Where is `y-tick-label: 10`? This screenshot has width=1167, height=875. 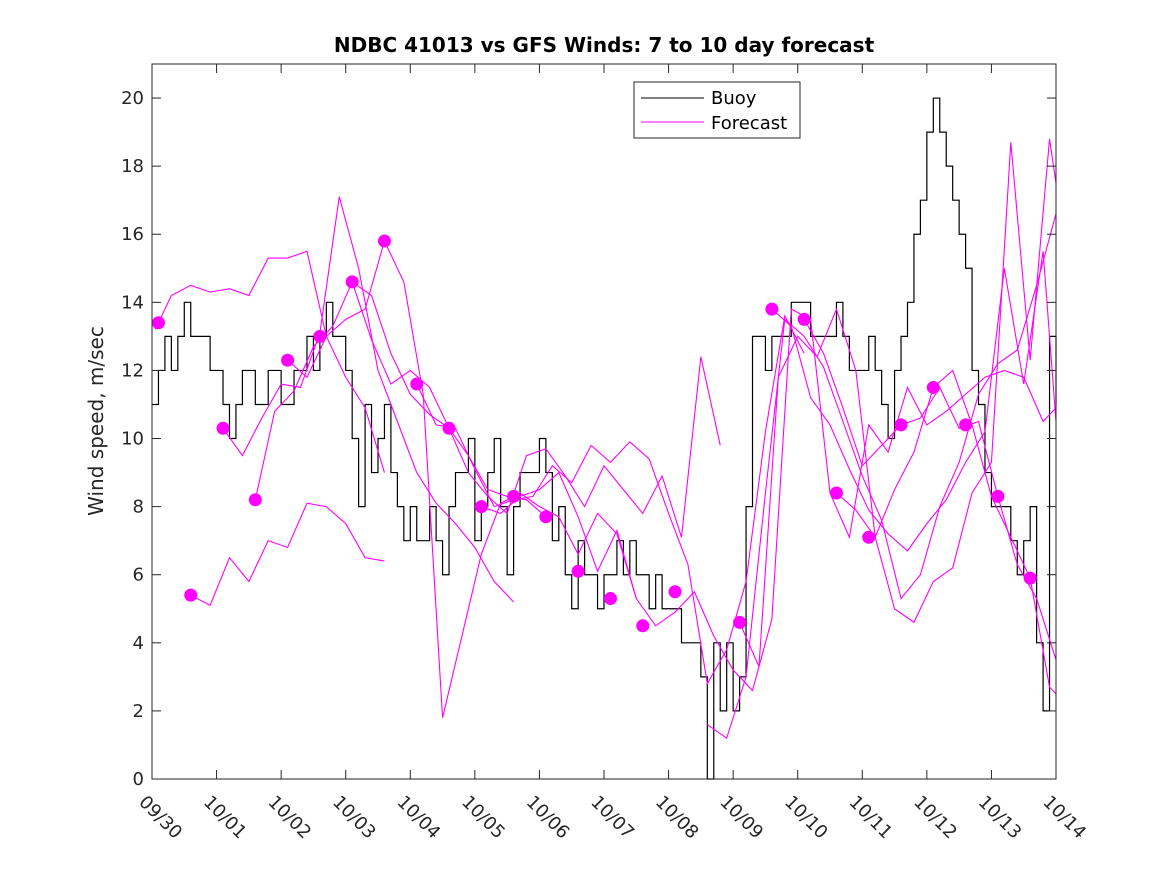
y-tick-label: 10 is located at coordinates (132, 439).